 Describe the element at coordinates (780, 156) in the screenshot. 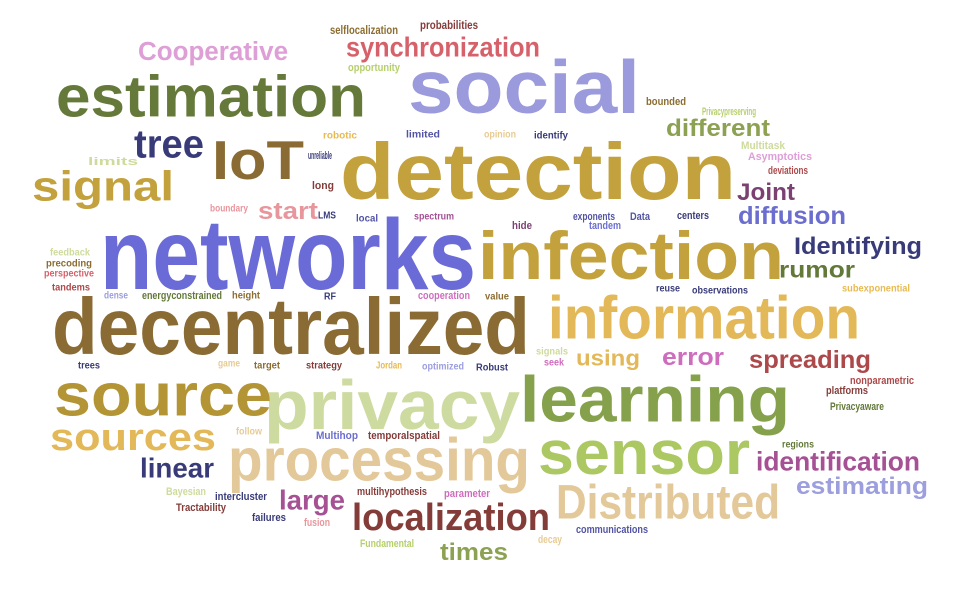

I see `word: Asymptotics` at that location.